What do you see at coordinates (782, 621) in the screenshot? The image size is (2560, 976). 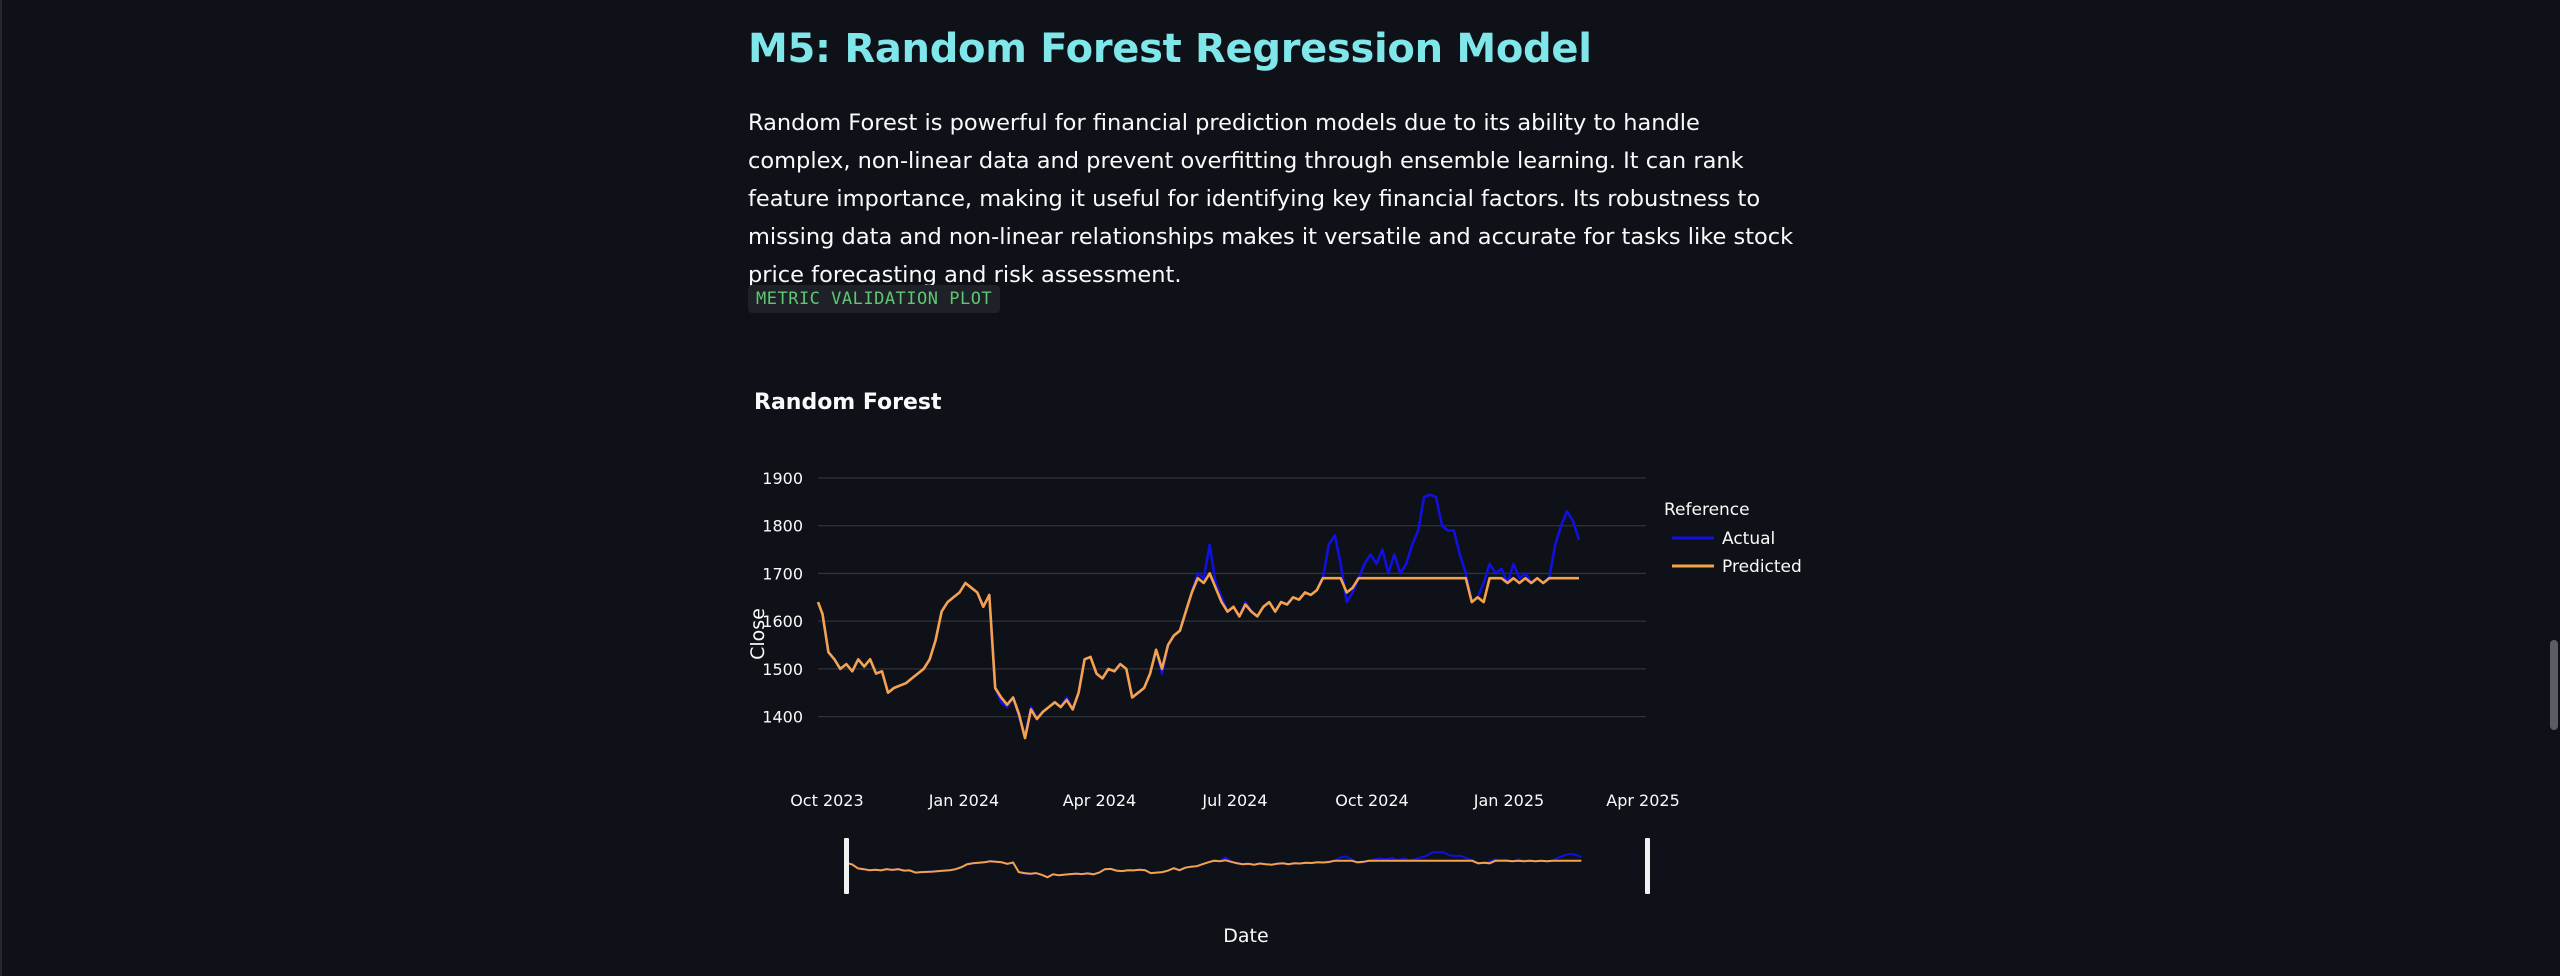 I see `y-tick-label: 1600` at bounding box center [782, 621].